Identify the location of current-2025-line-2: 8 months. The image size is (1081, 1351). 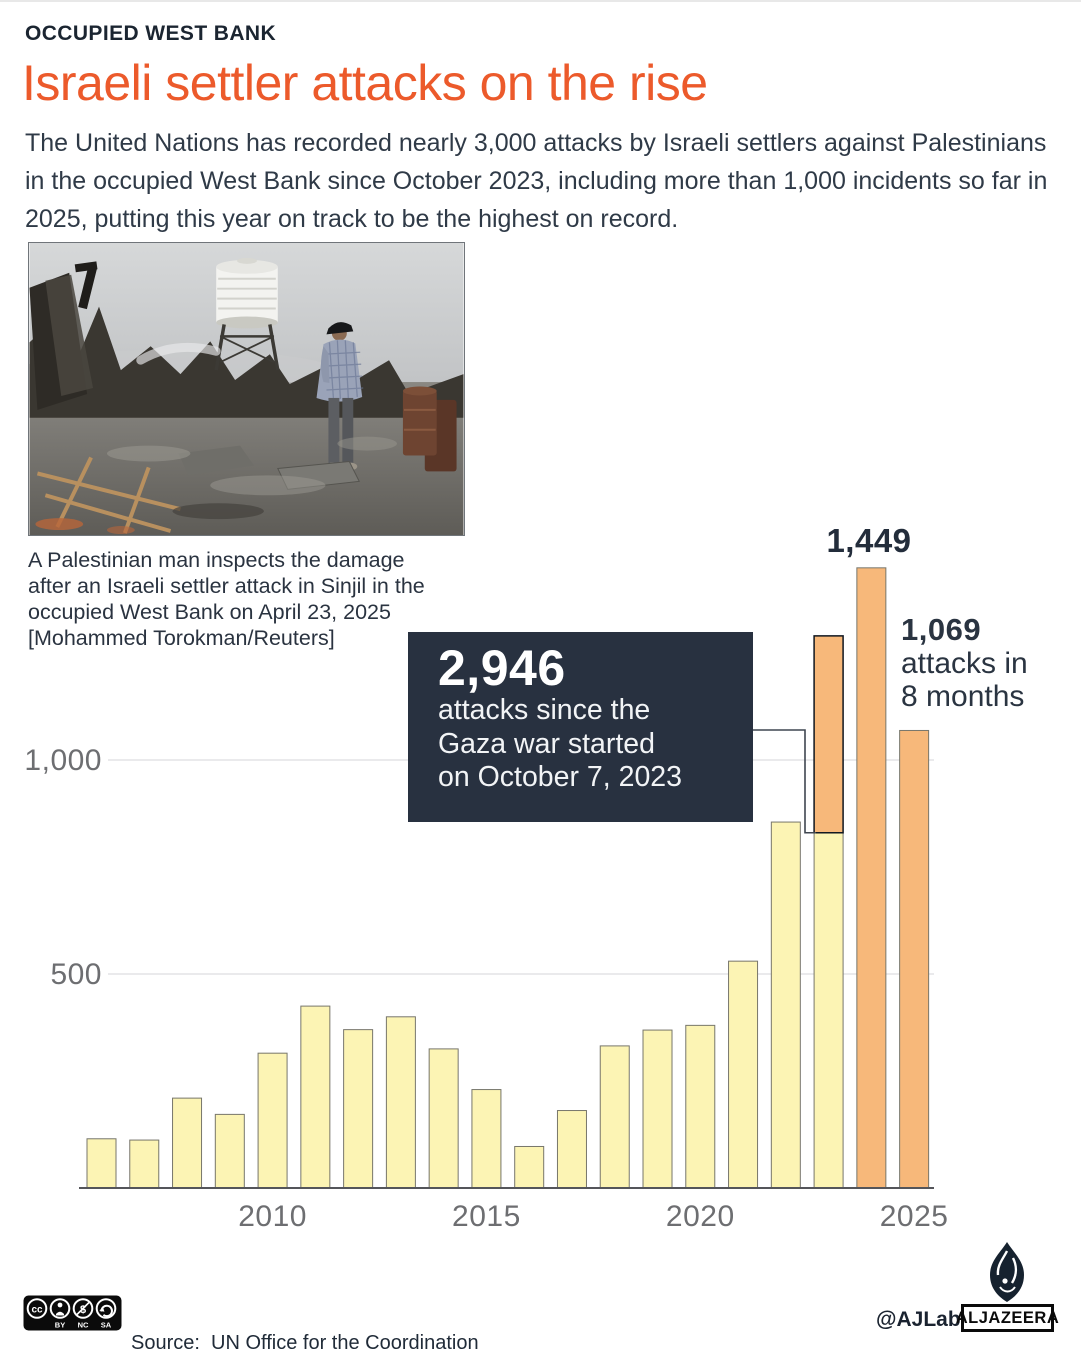
(963, 696).